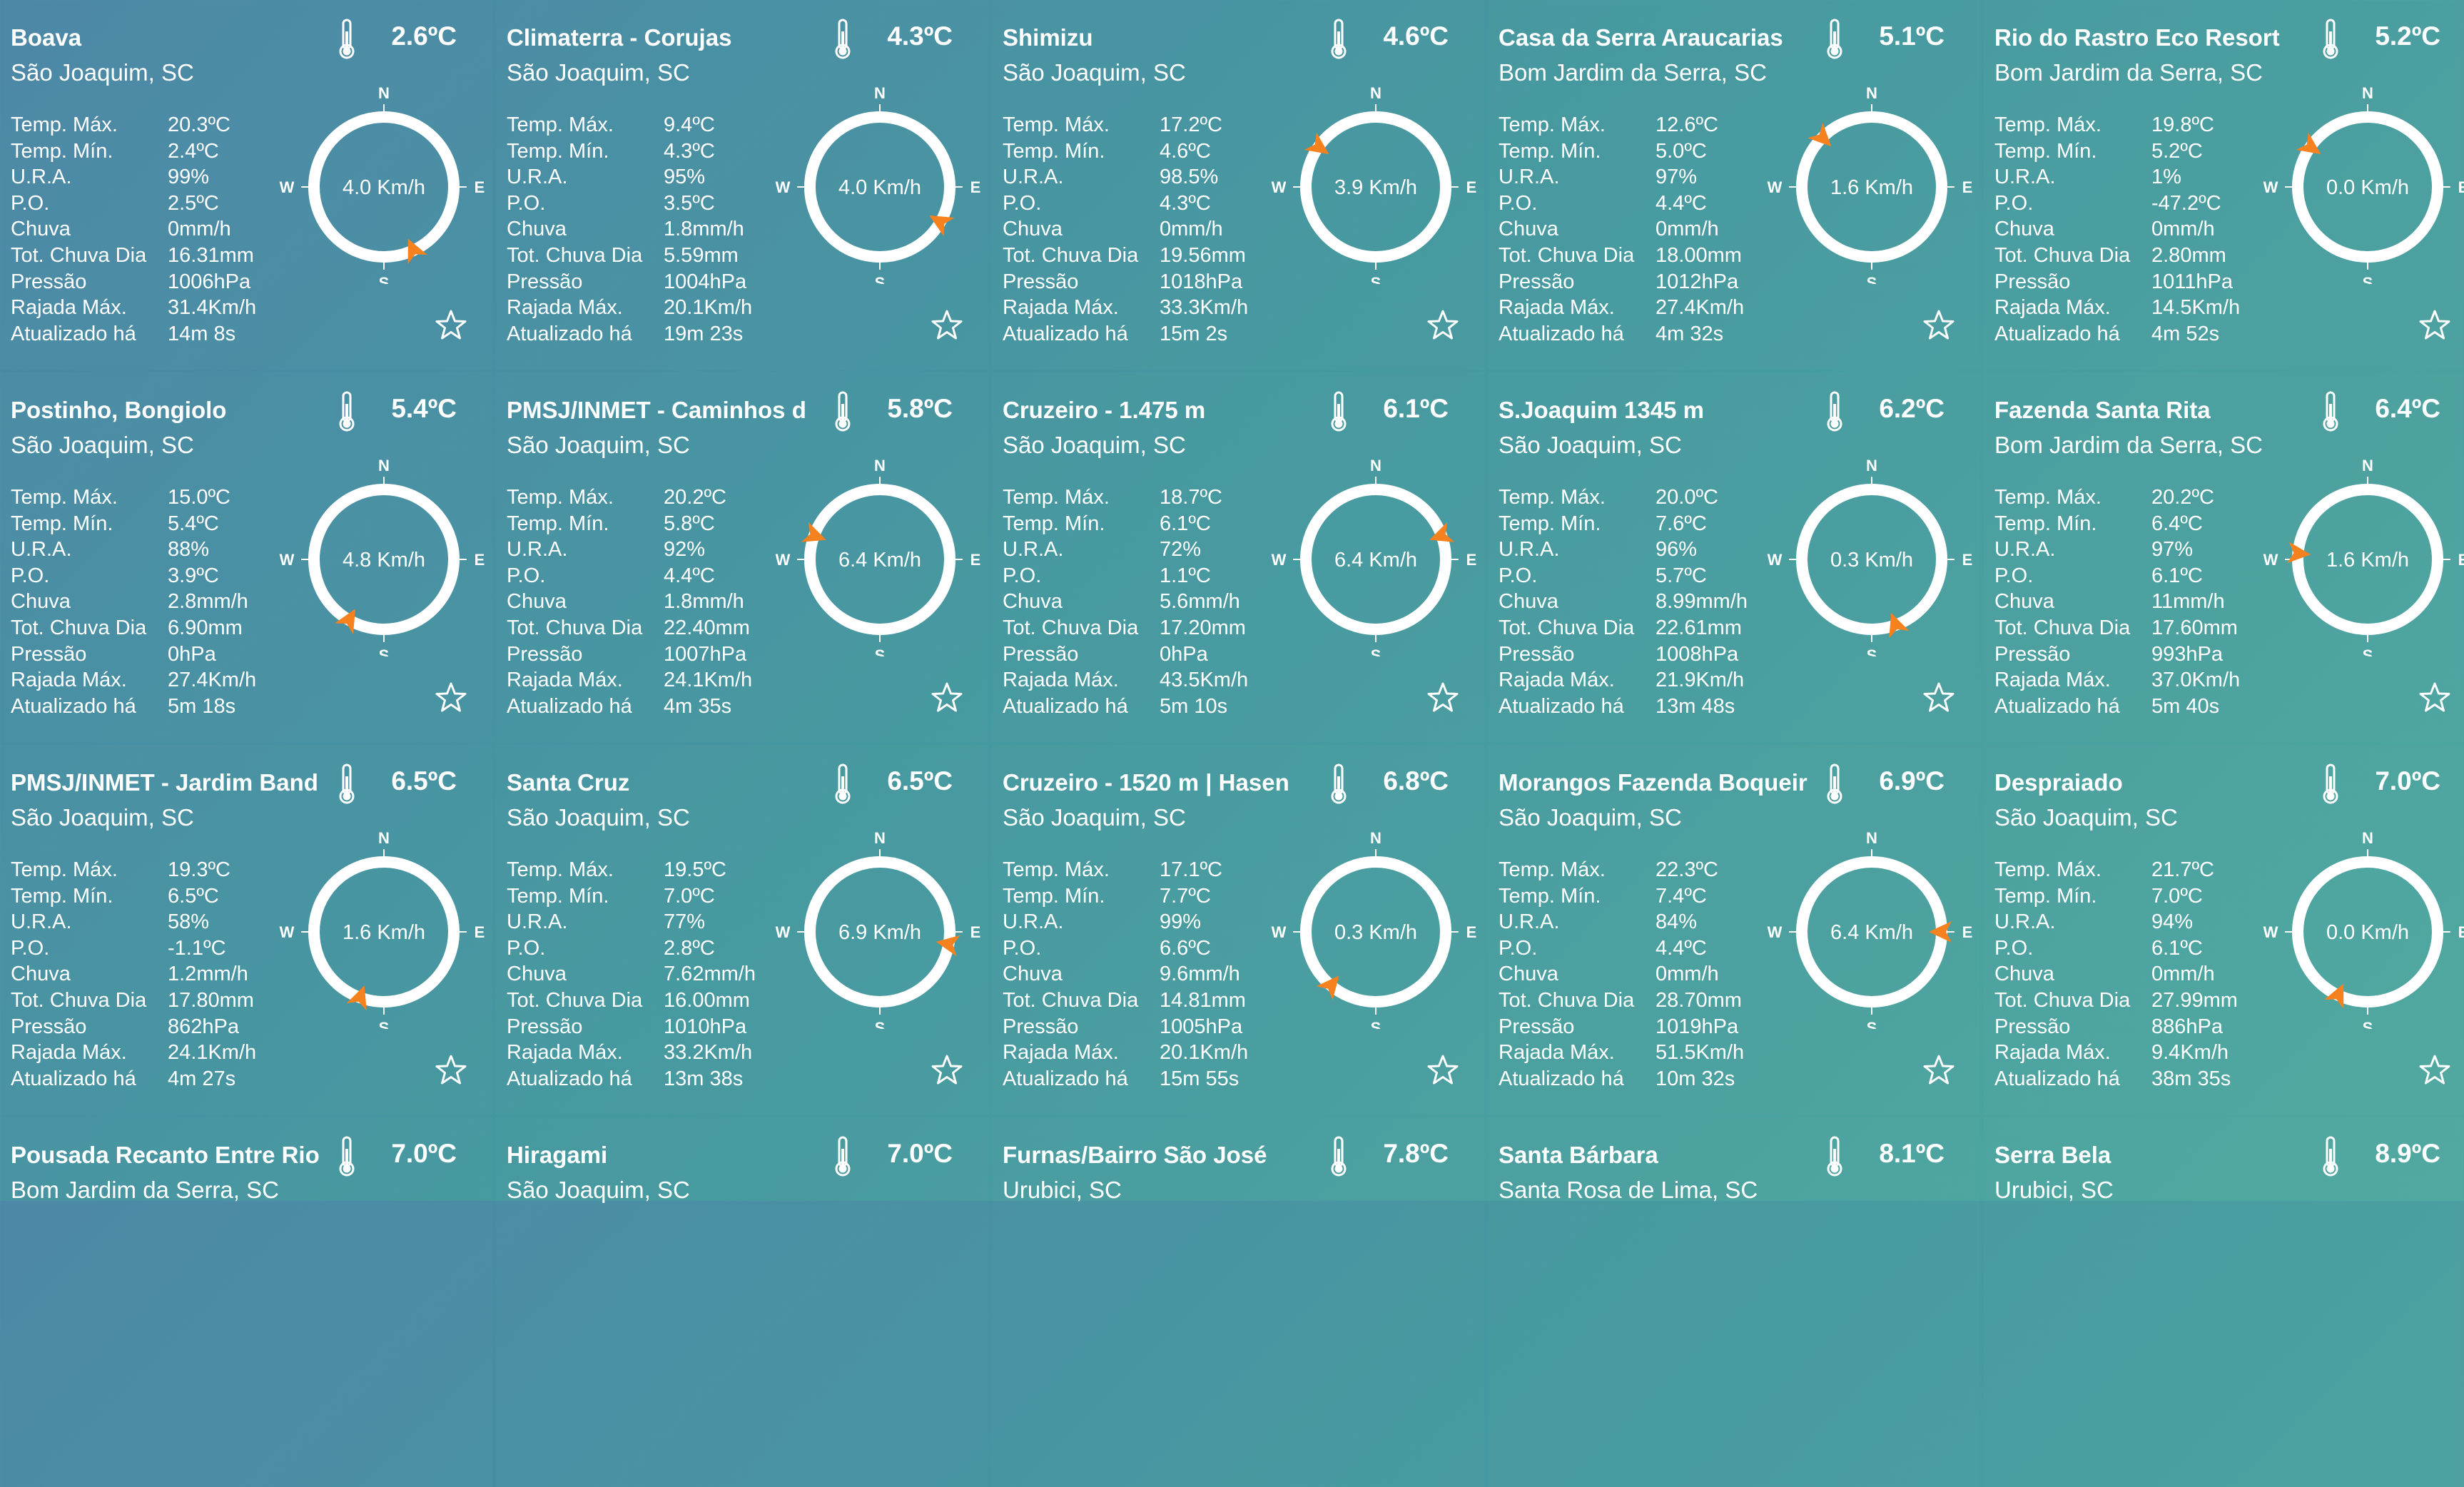 This screenshot has width=2464, height=1487. What do you see at coordinates (1734, 1302) in the screenshot?
I see `station-card: Santa Bárbara 8.1ºC Santa Rosa de Lima, SC` at bounding box center [1734, 1302].